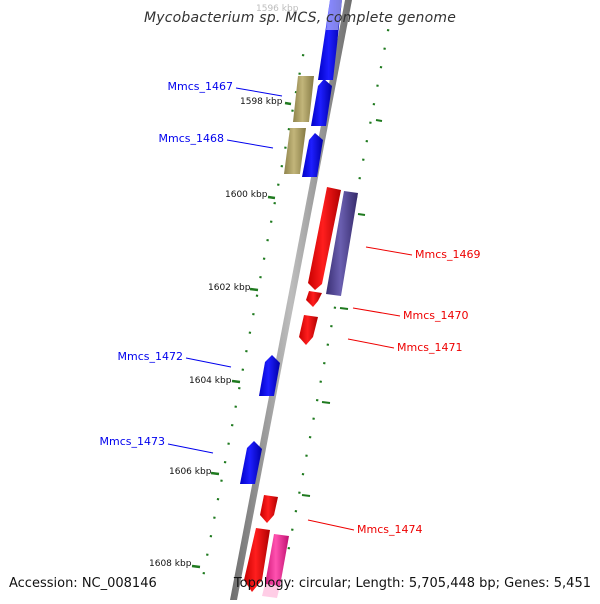  I want to click on tick-label-1608: 1608 kbp, so click(170, 564).